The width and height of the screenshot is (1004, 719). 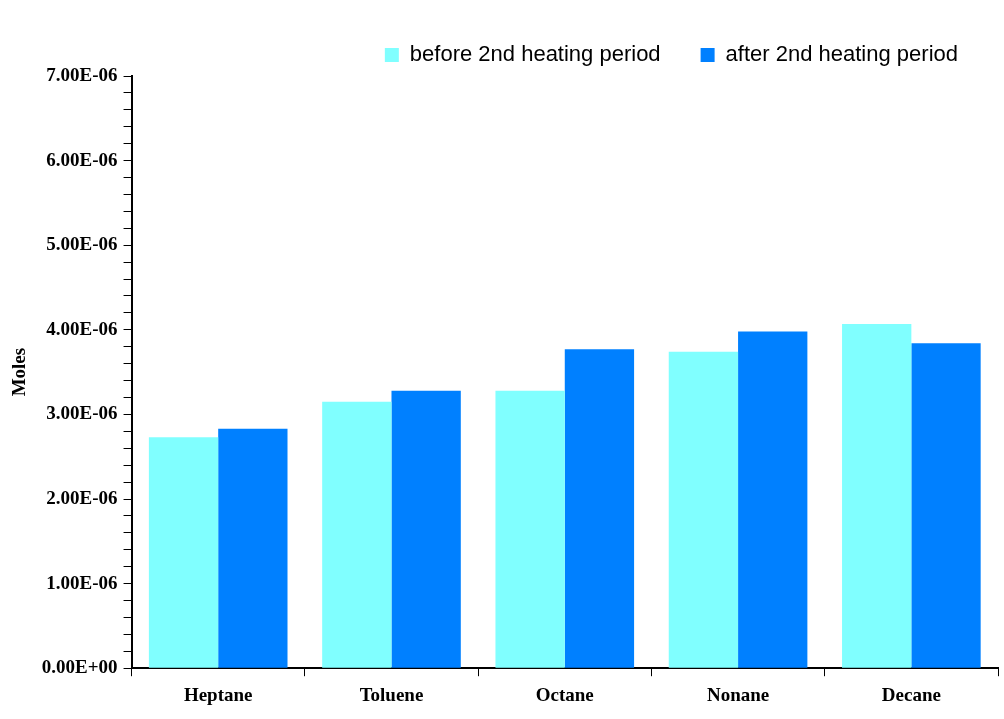 What do you see at coordinates (19, 372) in the screenshot?
I see `y-axis-title: Moles` at bounding box center [19, 372].